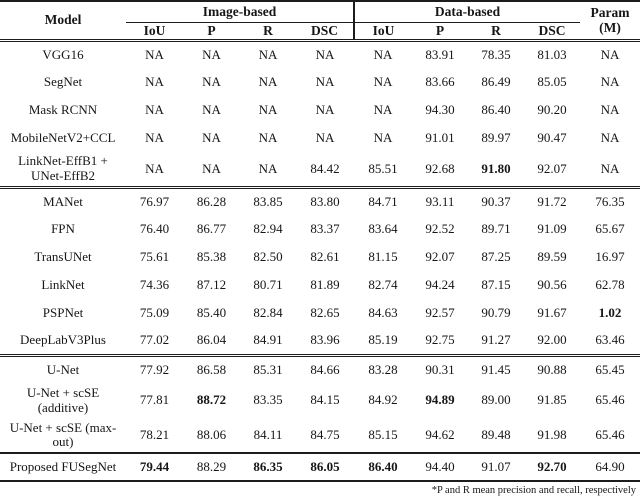  Describe the element at coordinates (154, 340) in the screenshot. I see `value-cell: 77.02` at that location.